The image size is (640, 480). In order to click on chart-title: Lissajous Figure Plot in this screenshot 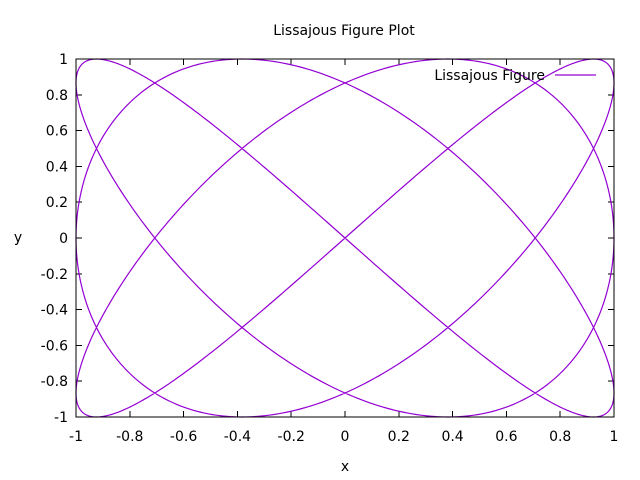, I will do `click(344, 31)`.